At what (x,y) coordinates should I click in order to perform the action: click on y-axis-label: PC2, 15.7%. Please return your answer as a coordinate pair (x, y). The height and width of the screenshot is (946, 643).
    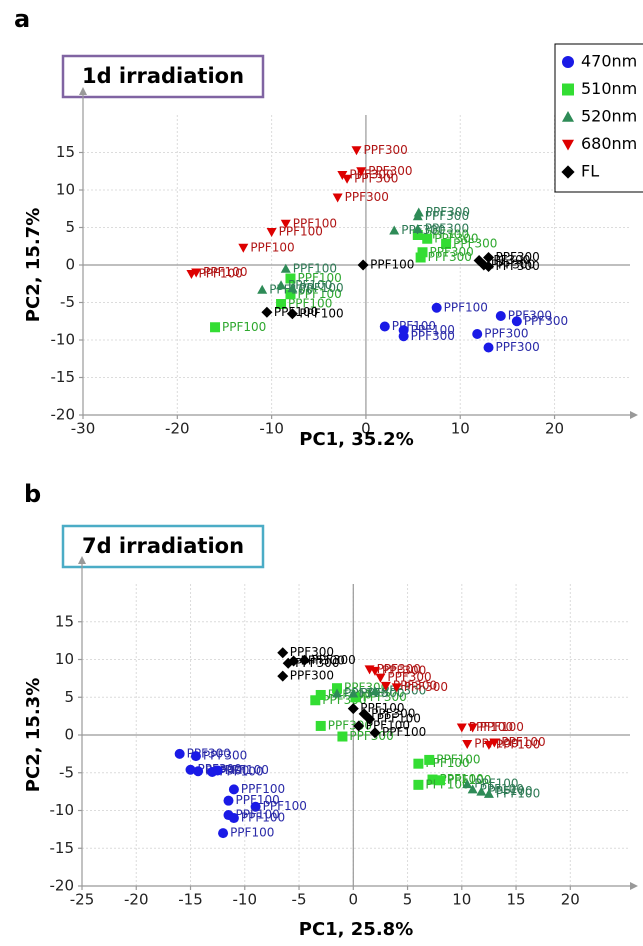
    Looking at the image, I should click on (33, 265).